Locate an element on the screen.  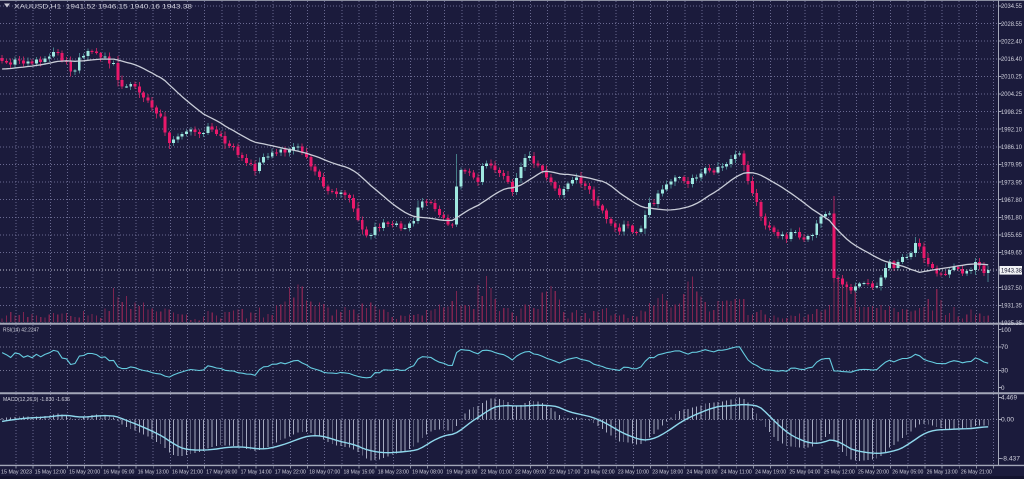
svg-text: 2034.55 is located at coordinates (1012, 6).